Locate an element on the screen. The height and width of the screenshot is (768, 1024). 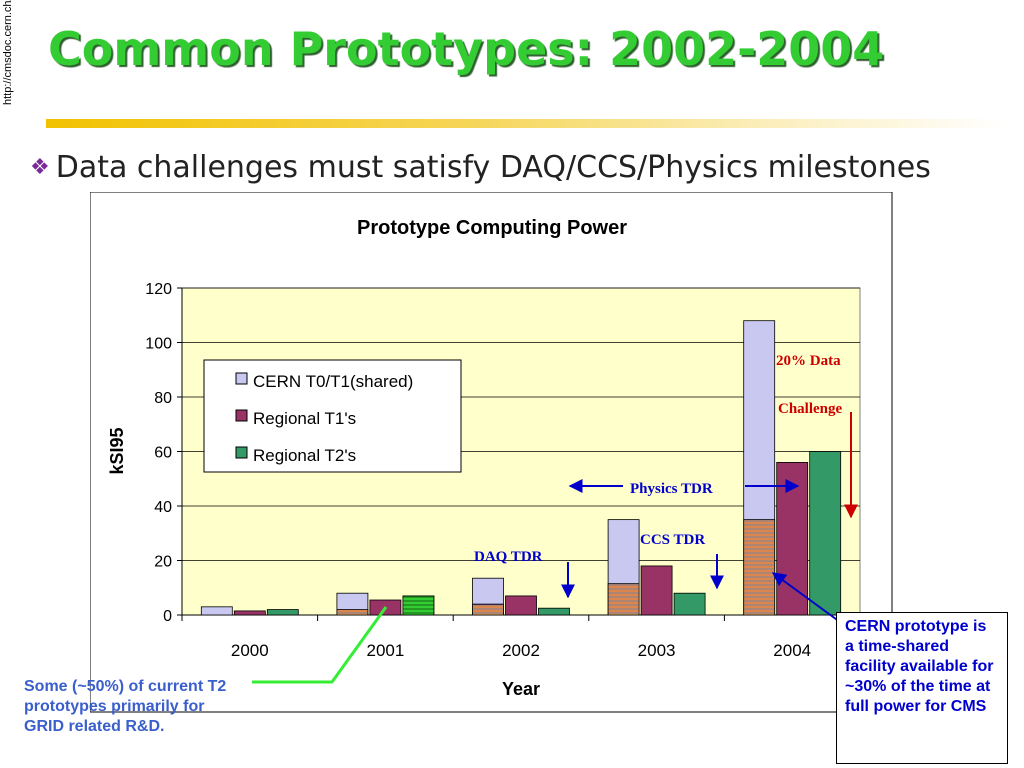
y-tick-label: 100 is located at coordinates (158, 344).